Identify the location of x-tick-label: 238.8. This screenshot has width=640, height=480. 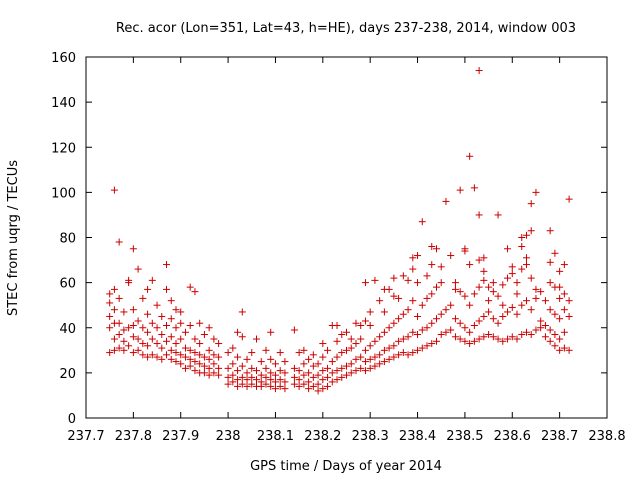
(606, 436).